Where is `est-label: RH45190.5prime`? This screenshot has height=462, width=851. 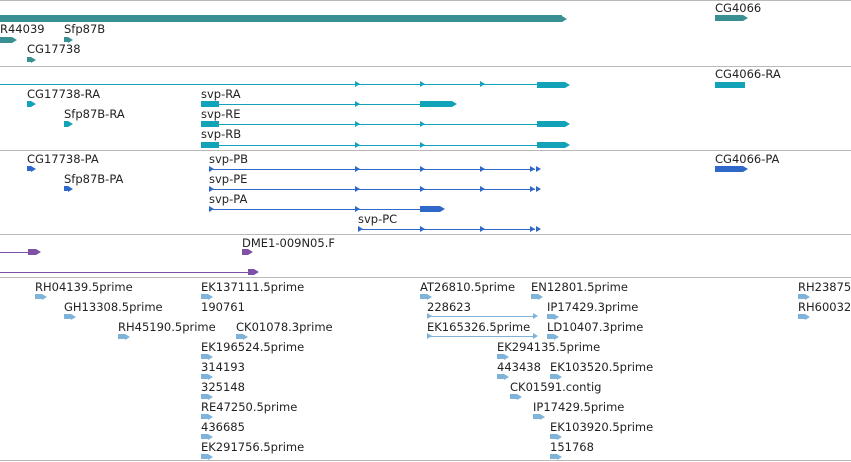 est-label: RH45190.5prime is located at coordinates (167, 327).